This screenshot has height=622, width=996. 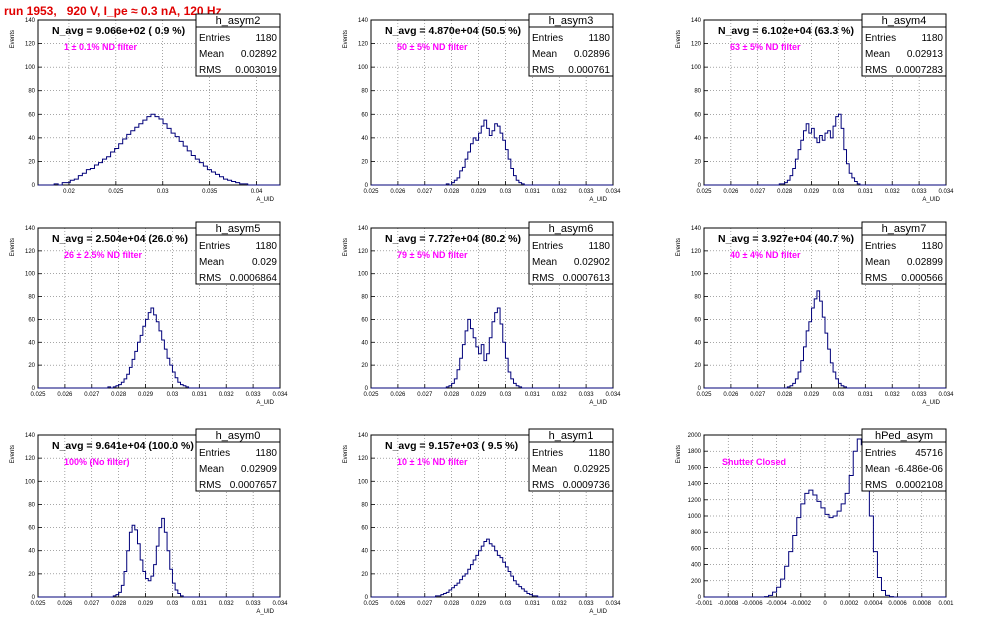 What do you see at coordinates (120, 239) in the screenshot?
I see `navg-label: N_avg = 2.504e+04 (26.0 %)` at bounding box center [120, 239].